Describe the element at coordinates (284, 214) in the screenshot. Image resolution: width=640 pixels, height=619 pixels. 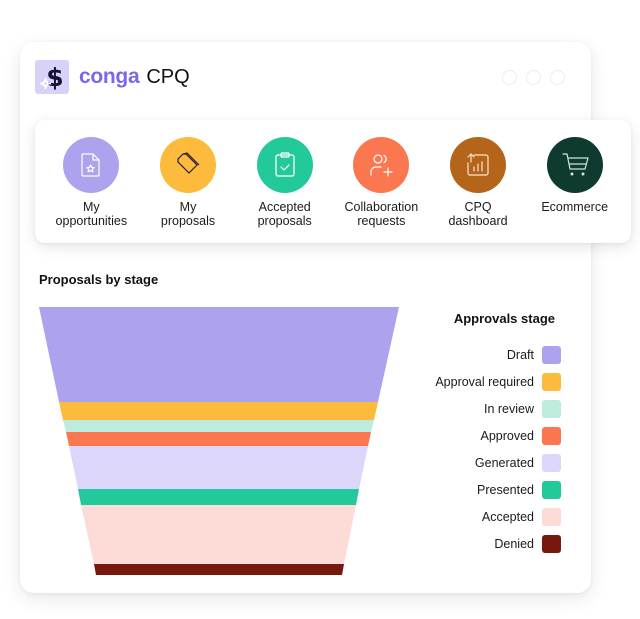
I see `nav-label: Accepted proposals` at that location.